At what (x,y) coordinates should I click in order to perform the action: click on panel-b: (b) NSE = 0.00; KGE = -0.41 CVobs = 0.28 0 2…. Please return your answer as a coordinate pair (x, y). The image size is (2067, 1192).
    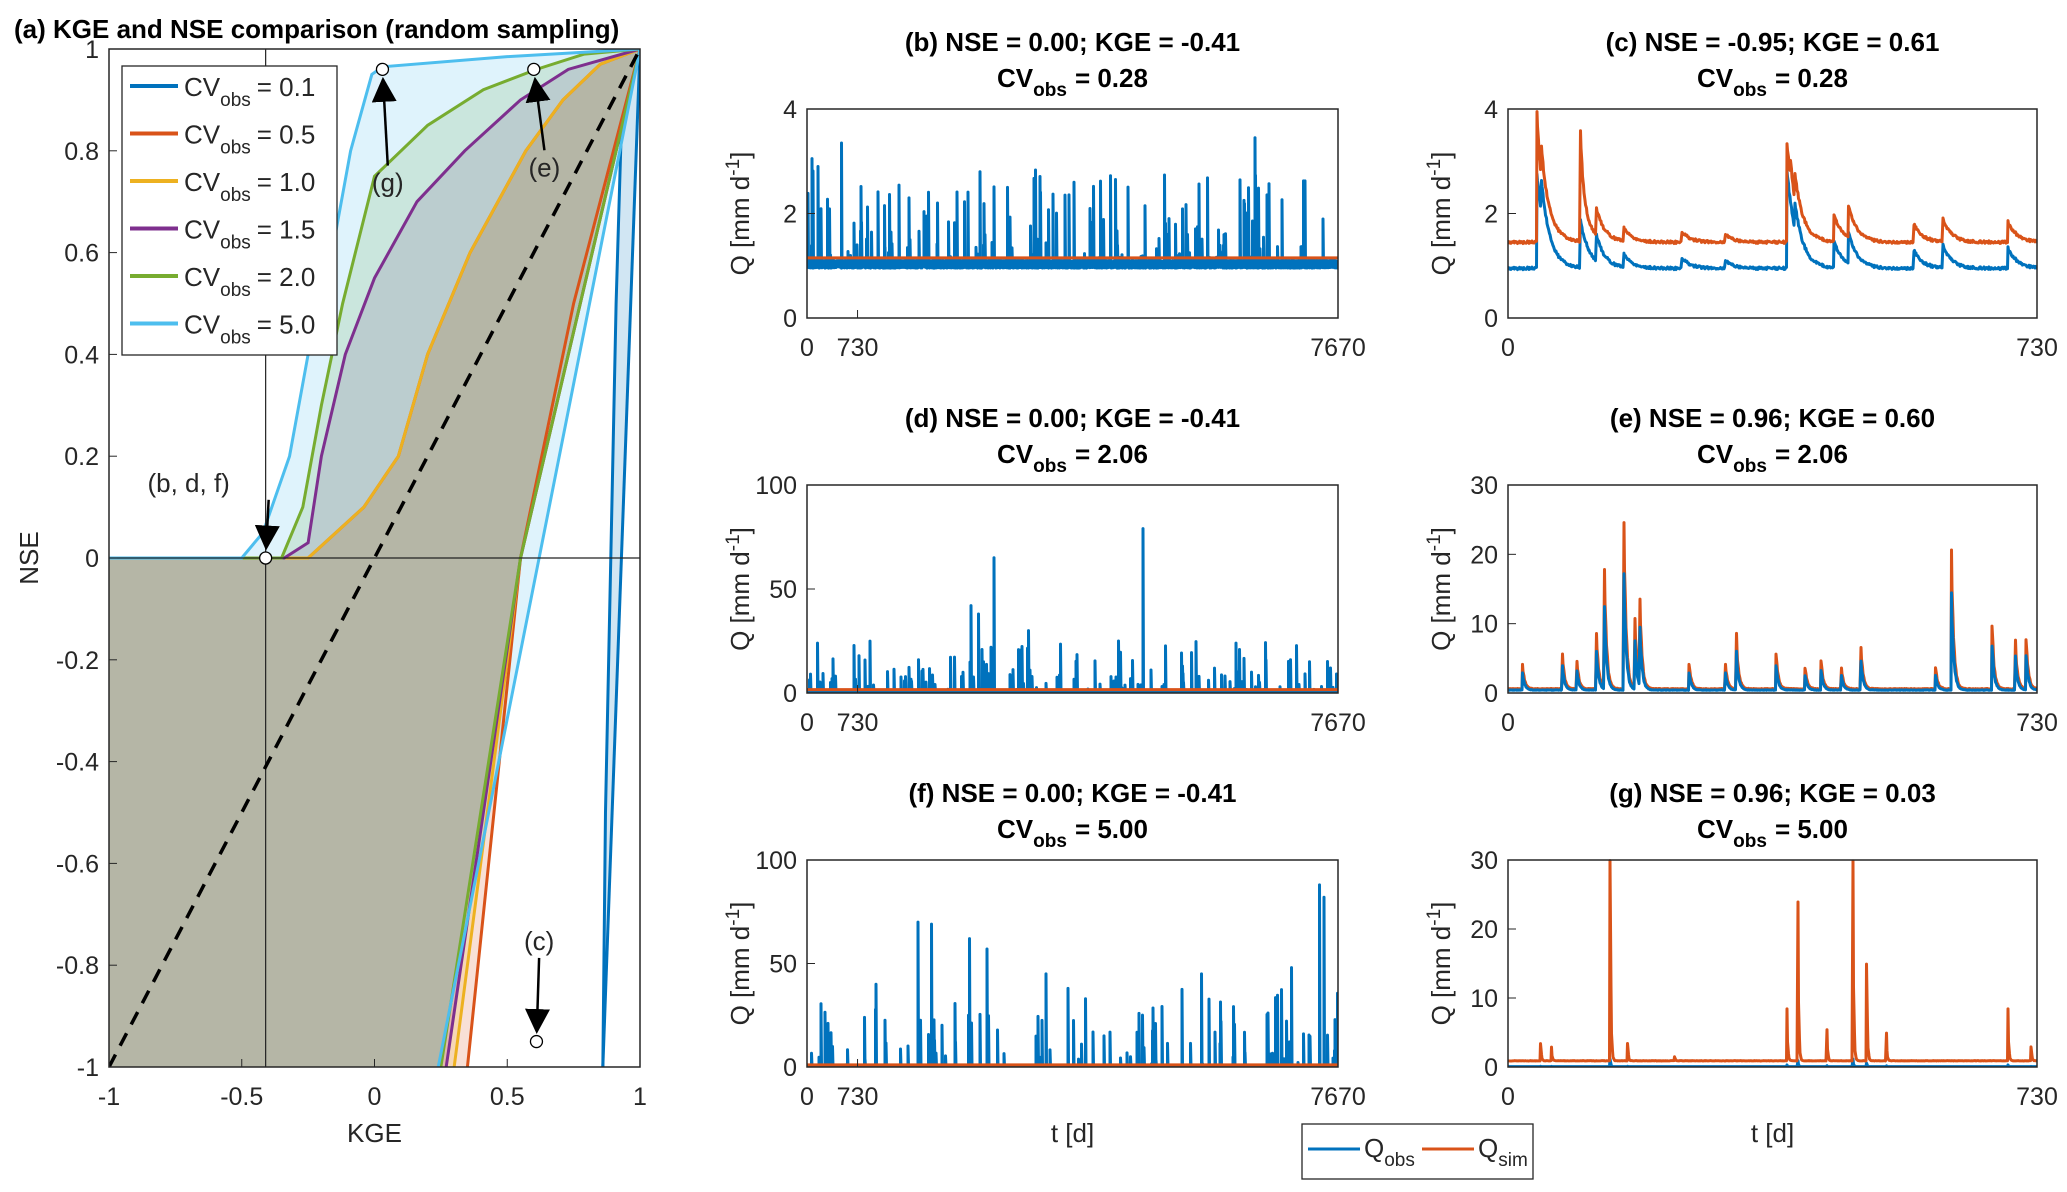
    Looking at the image, I should click on (1044, 194).